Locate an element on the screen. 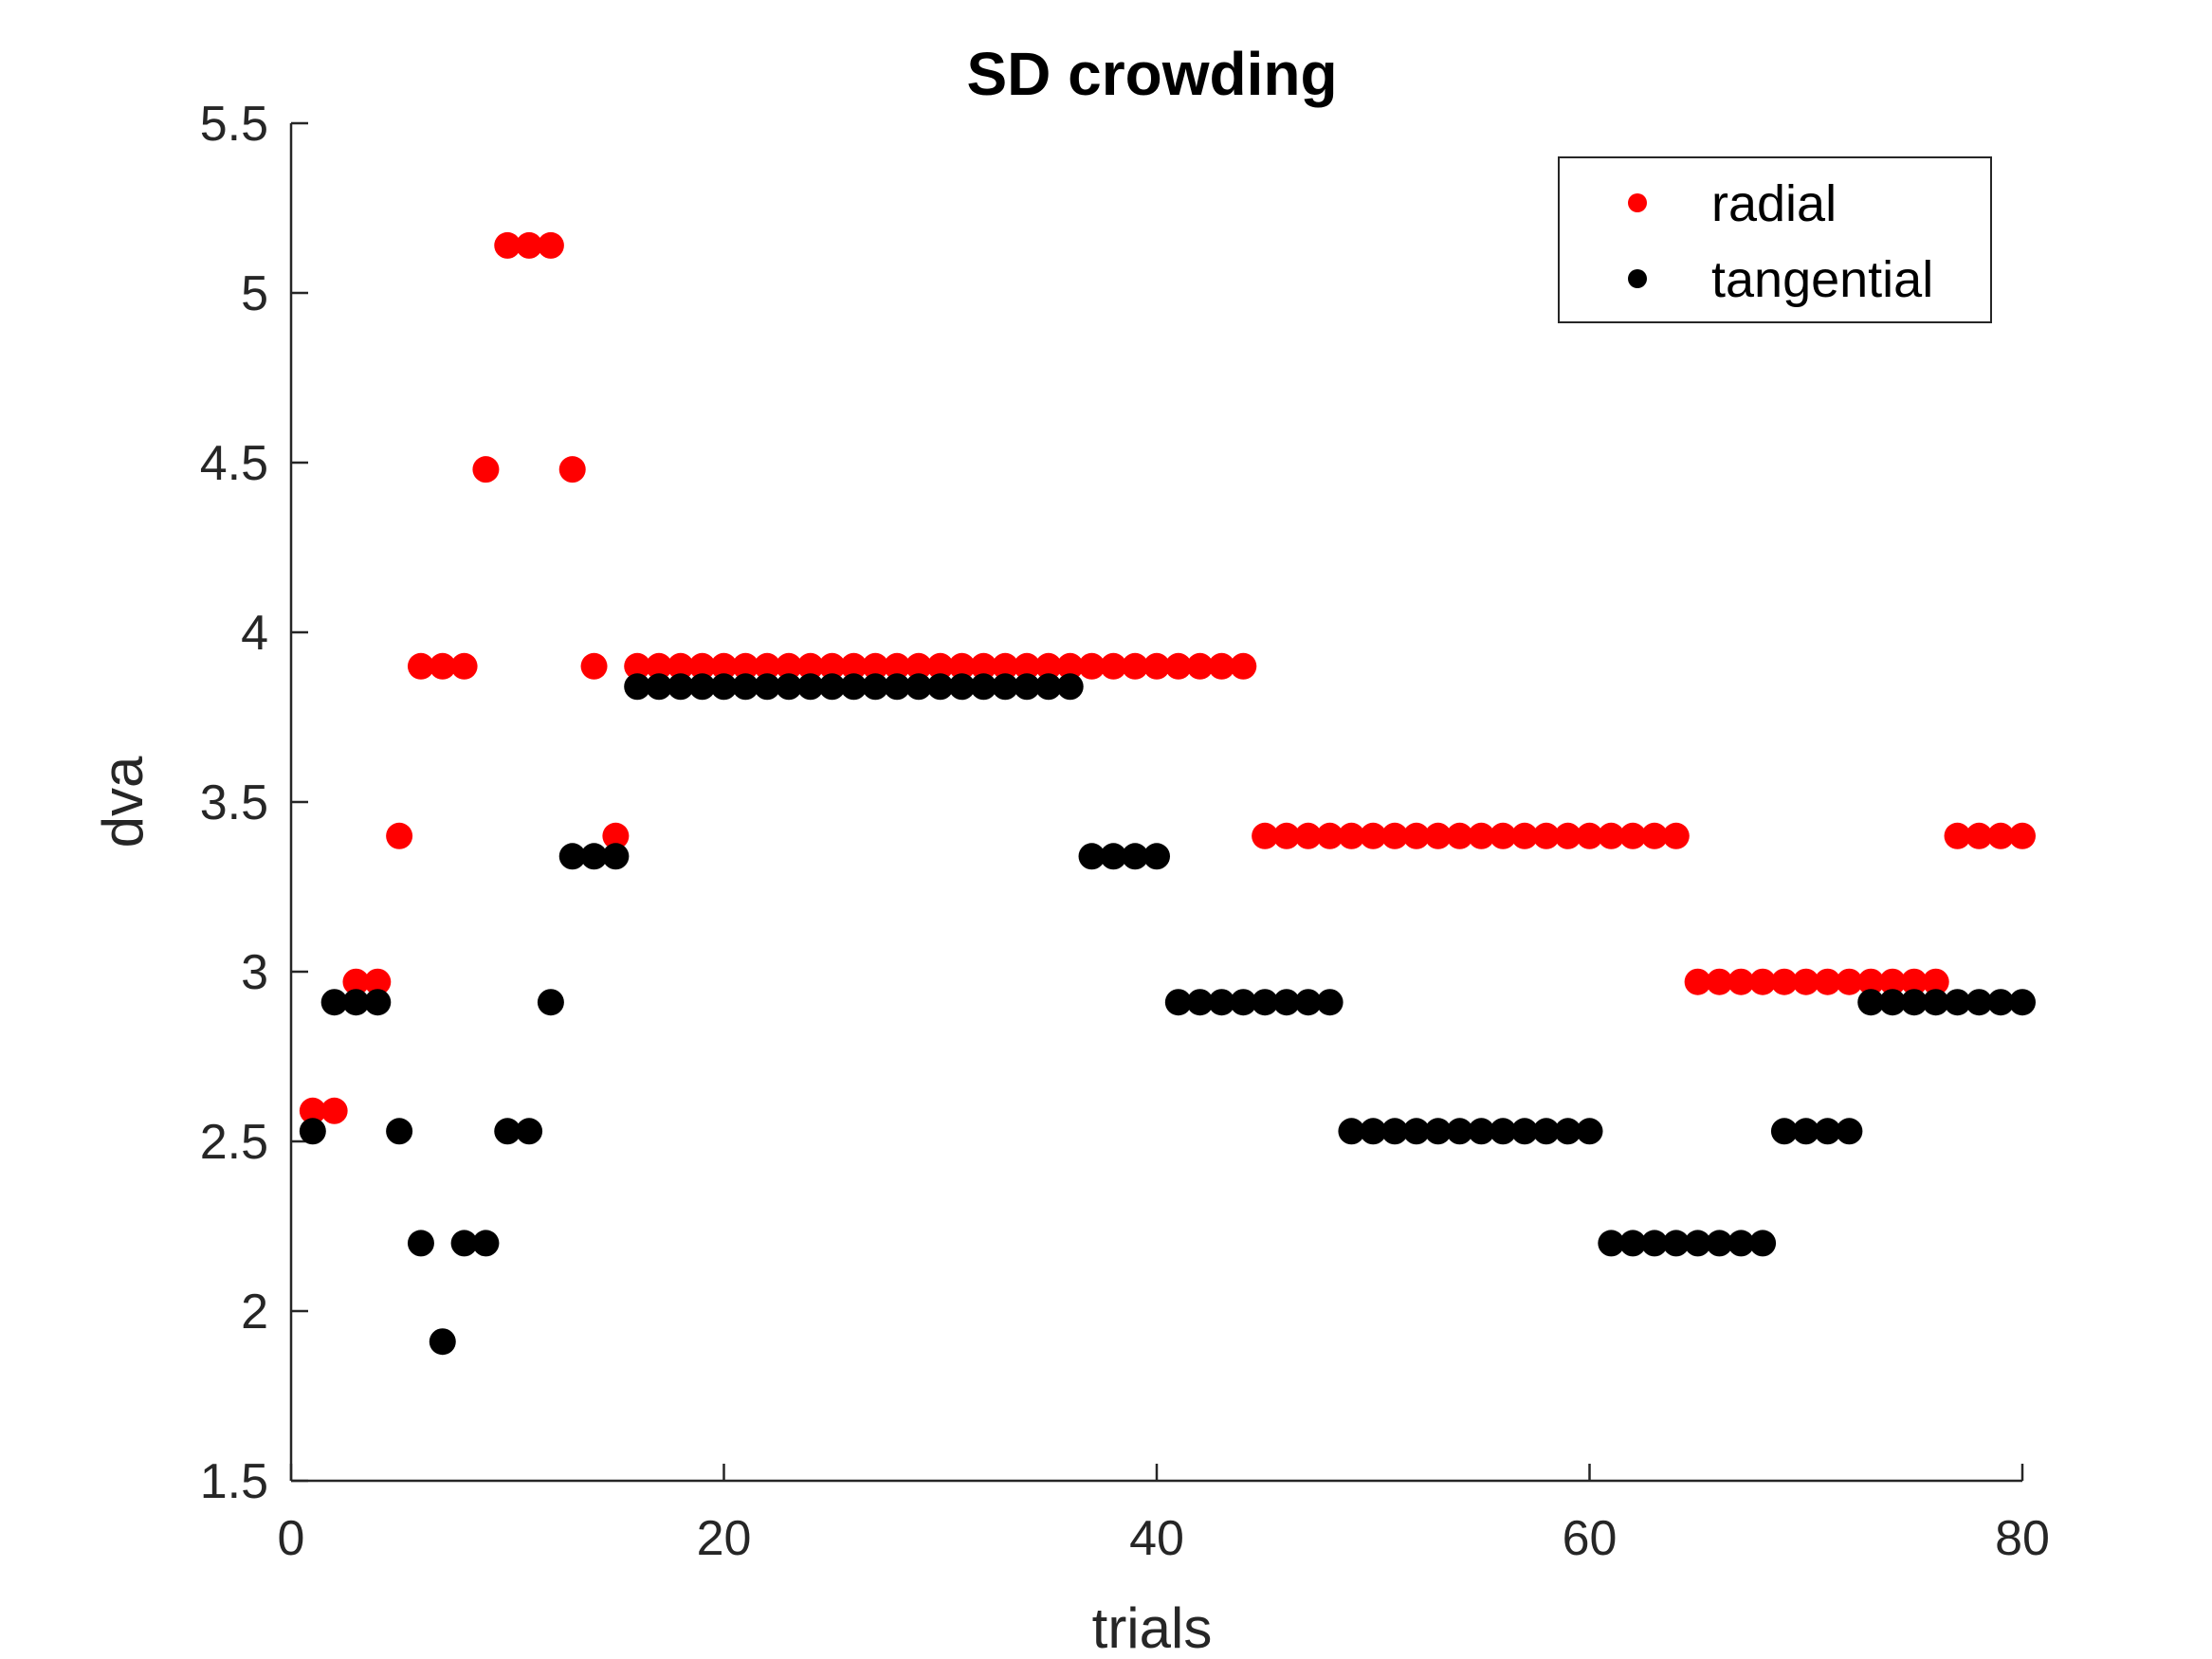 This screenshot has height=1659, width=2212. legend-marker-radial is located at coordinates (1637, 202).